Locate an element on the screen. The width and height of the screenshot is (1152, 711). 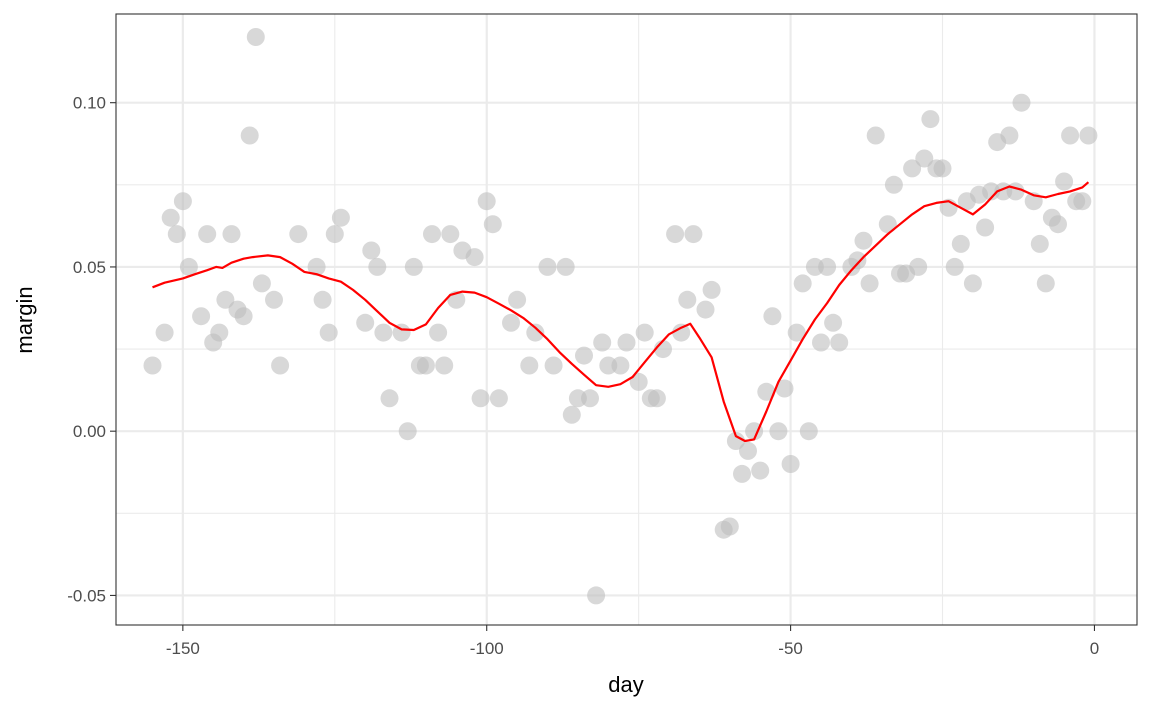
y-tick-label: 0.10 is located at coordinates (89, 103).